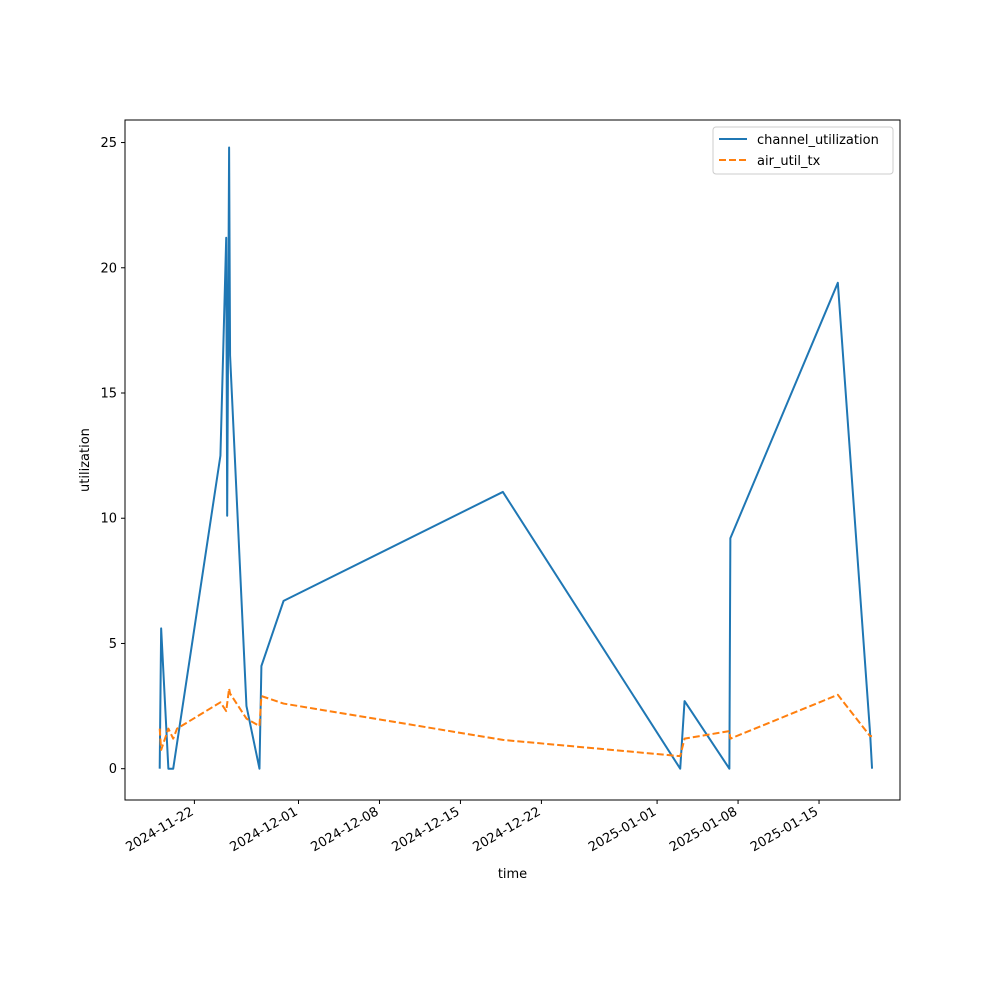  I want to click on y-axis-ticks: 0 5 10 15 20 25, so click(112, 456).